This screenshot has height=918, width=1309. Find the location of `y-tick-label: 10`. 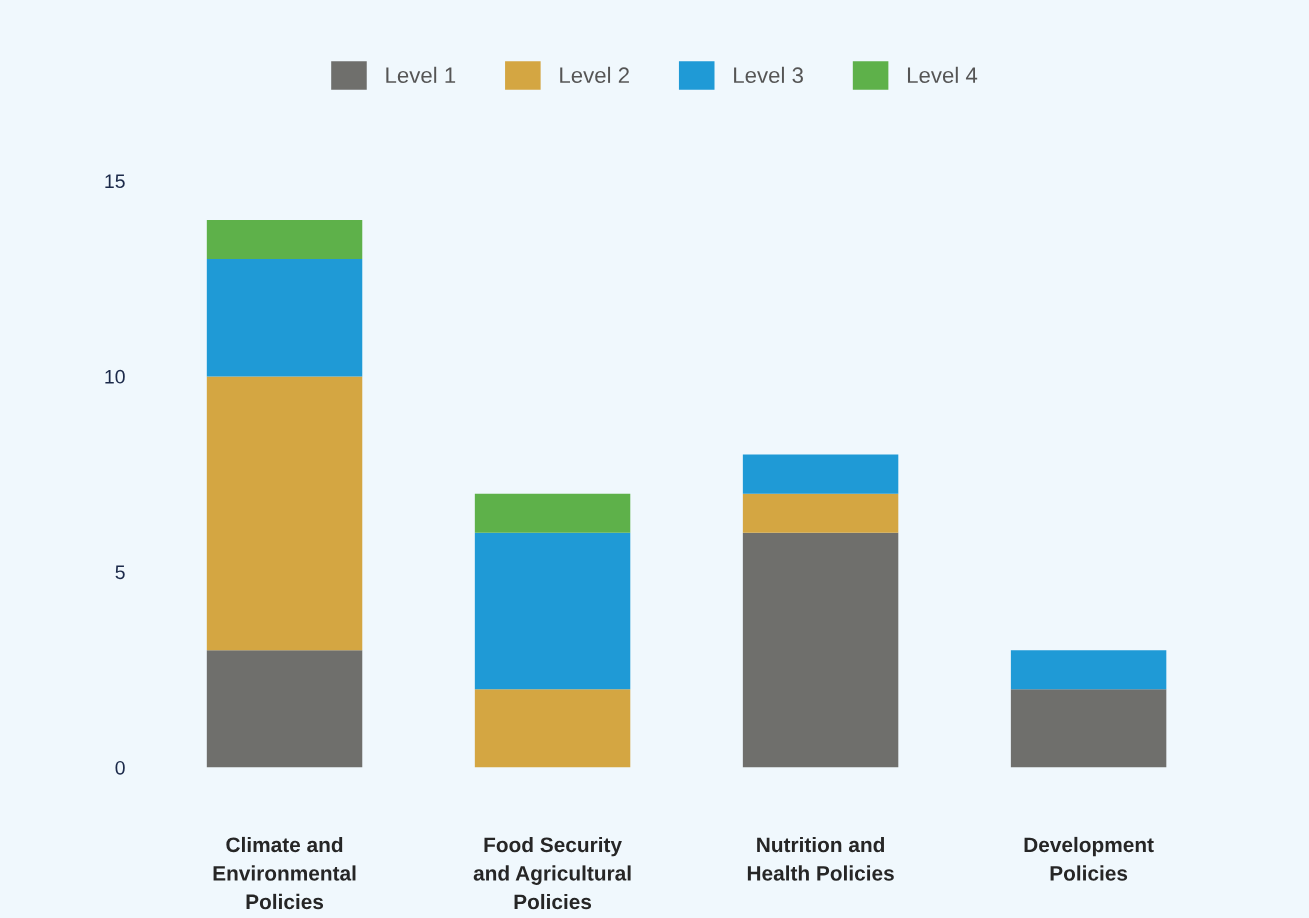

y-tick-label: 10 is located at coordinates (115, 376).